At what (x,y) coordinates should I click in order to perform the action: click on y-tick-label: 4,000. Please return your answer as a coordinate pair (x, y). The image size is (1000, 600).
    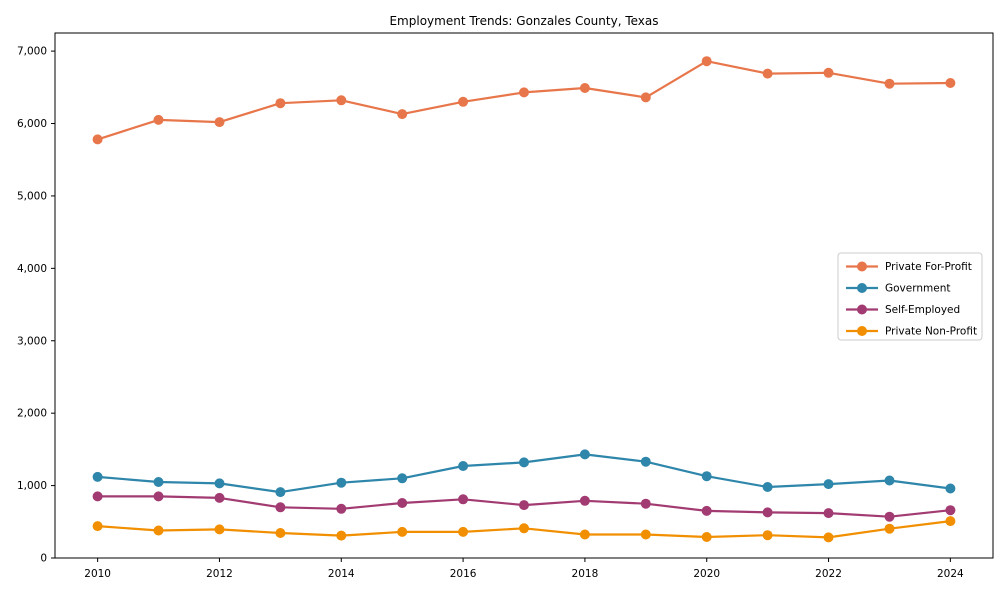
    Looking at the image, I should click on (32, 269).